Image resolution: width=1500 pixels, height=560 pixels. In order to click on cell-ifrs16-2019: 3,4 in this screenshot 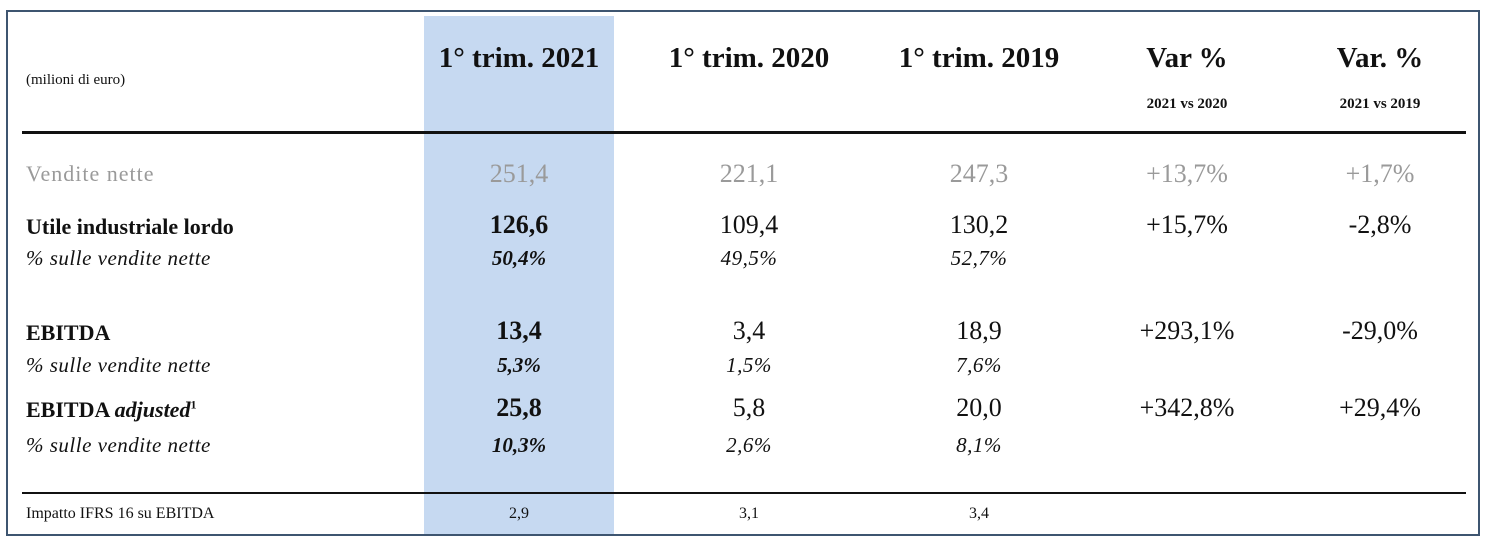, I will do `click(979, 513)`.